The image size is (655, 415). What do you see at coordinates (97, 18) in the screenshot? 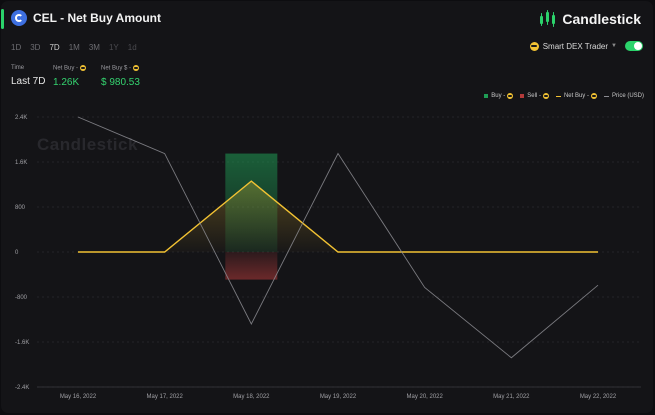
I see `page-title: CEL - Net Buy Amount` at bounding box center [97, 18].